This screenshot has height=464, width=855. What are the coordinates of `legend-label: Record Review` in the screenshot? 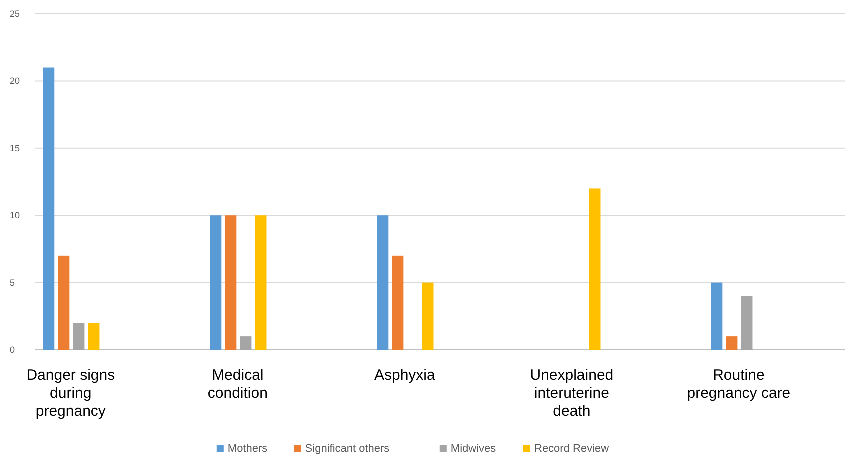 It's located at (572, 449).